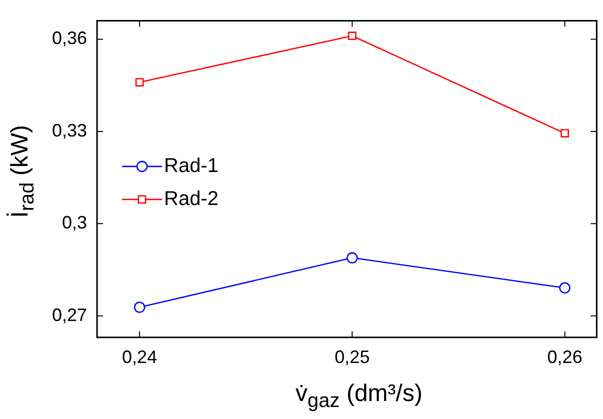 Image resolution: width=603 pixels, height=419 pixels. I want to click on x-tick-label: 0,26, so click(564, 357).